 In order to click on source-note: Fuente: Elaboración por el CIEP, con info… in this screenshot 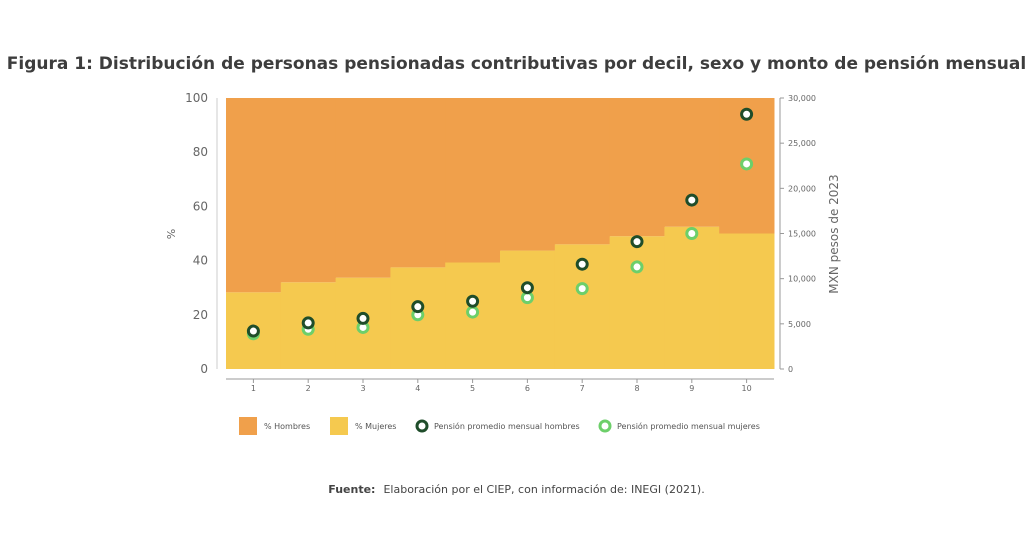, I will do `click(516, 489)`.